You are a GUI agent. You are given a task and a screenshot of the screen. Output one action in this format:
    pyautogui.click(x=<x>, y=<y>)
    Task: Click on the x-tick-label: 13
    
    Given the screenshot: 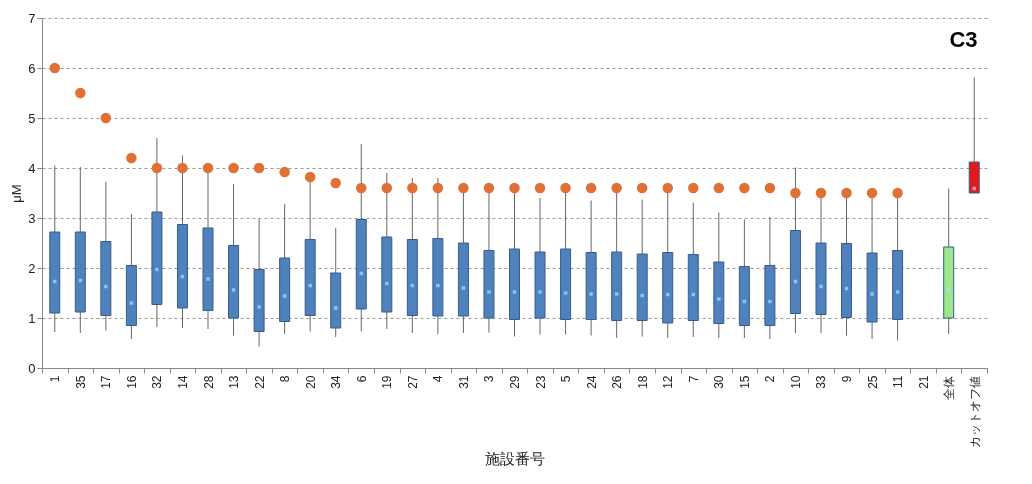 What is the action you would take?
    pyautogui.click(x=234, y=382)
    